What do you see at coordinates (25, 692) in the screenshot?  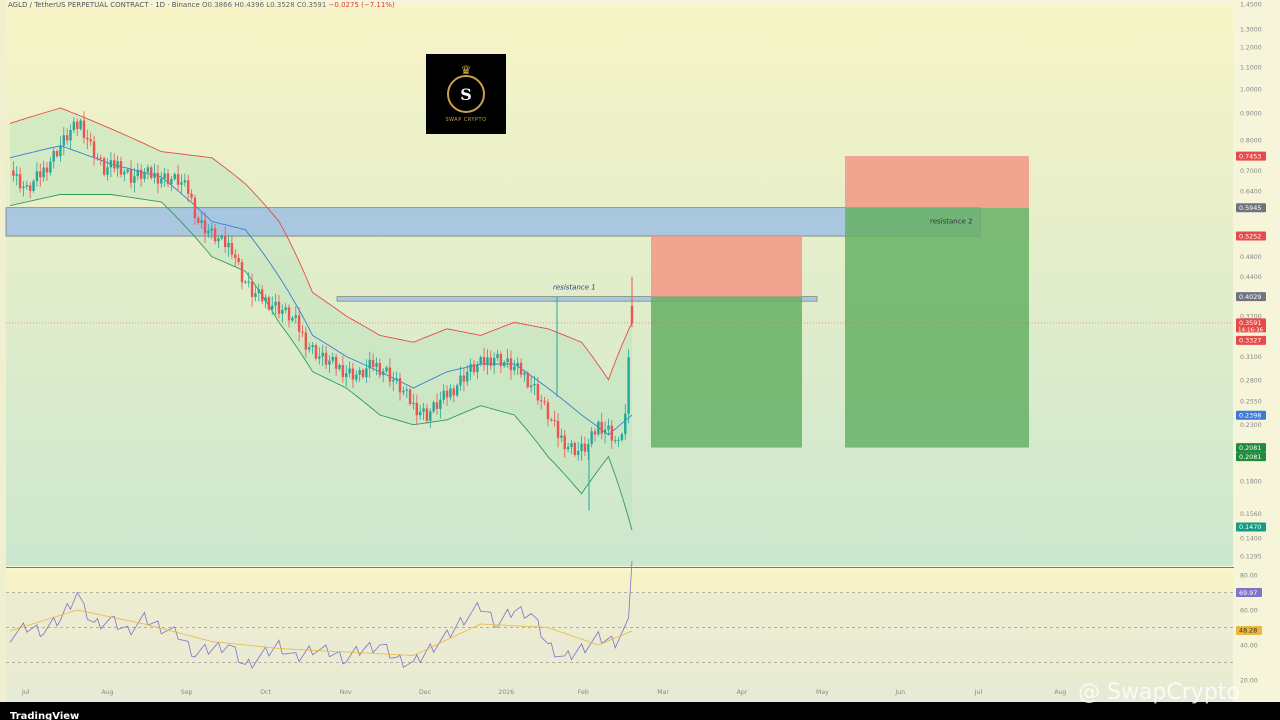 I see `time-axis-label: Jul` at bounding box center [25, 692].